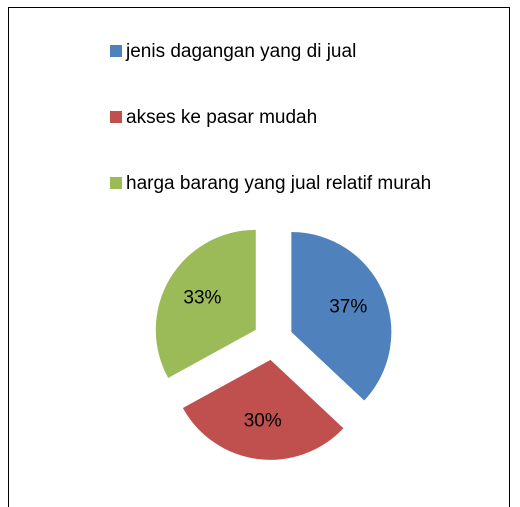 This screenshot has height=507, width=520. What do you see at coordinates (202, 297) in the screenshot?
I see `data-label: 33%` at bounding box center [202, 297].